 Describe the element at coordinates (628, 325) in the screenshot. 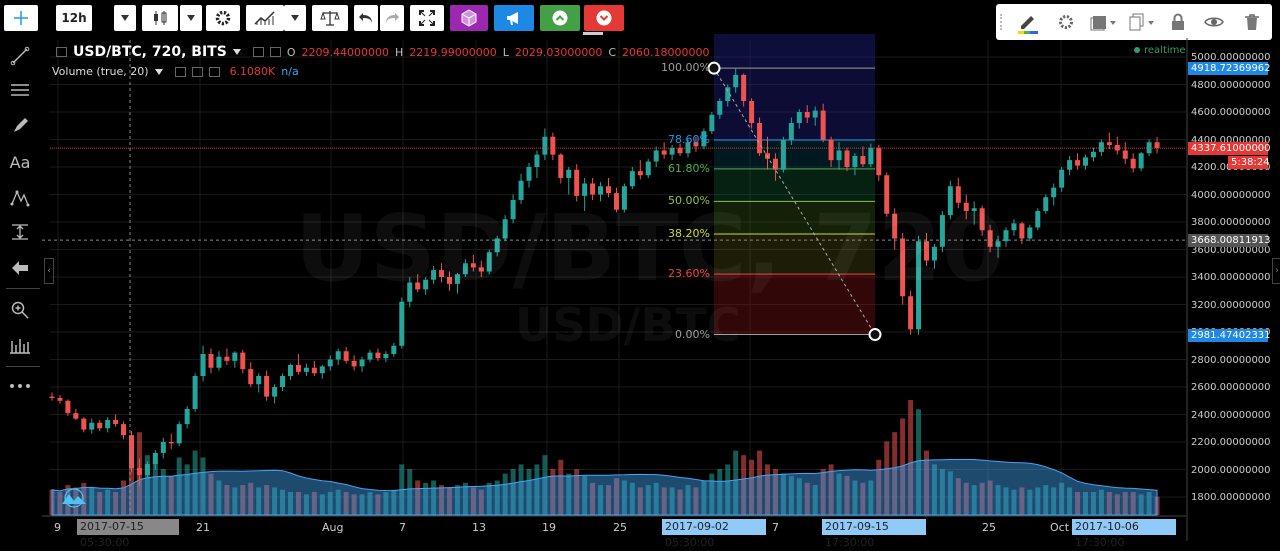

I see `symbol-watermark-sub: USD/BTC` at that location.